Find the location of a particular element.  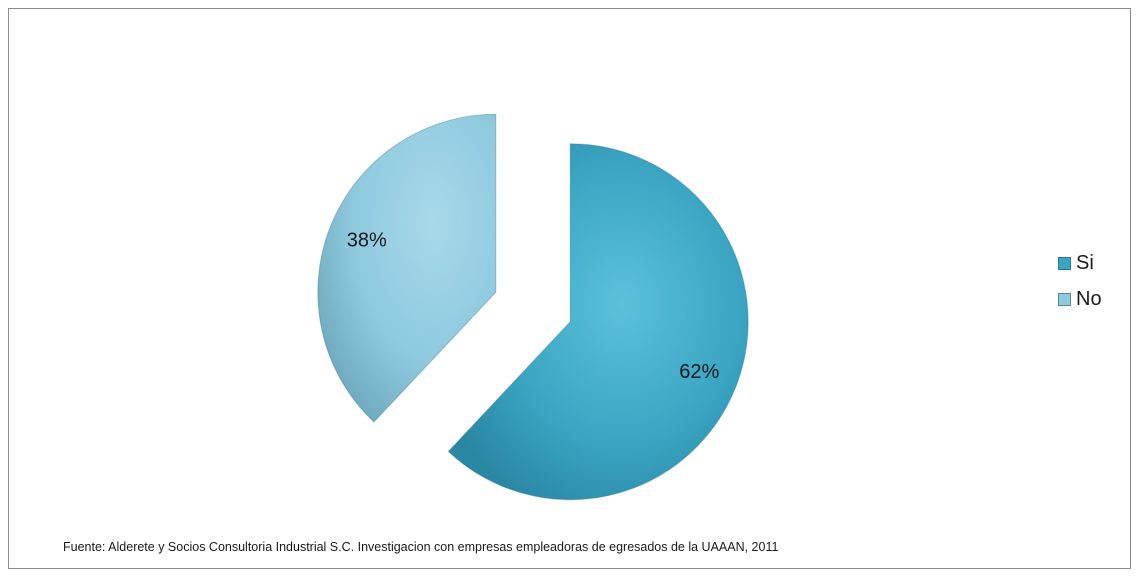

legend-swatch-no is located at coordinates (1064, 299).